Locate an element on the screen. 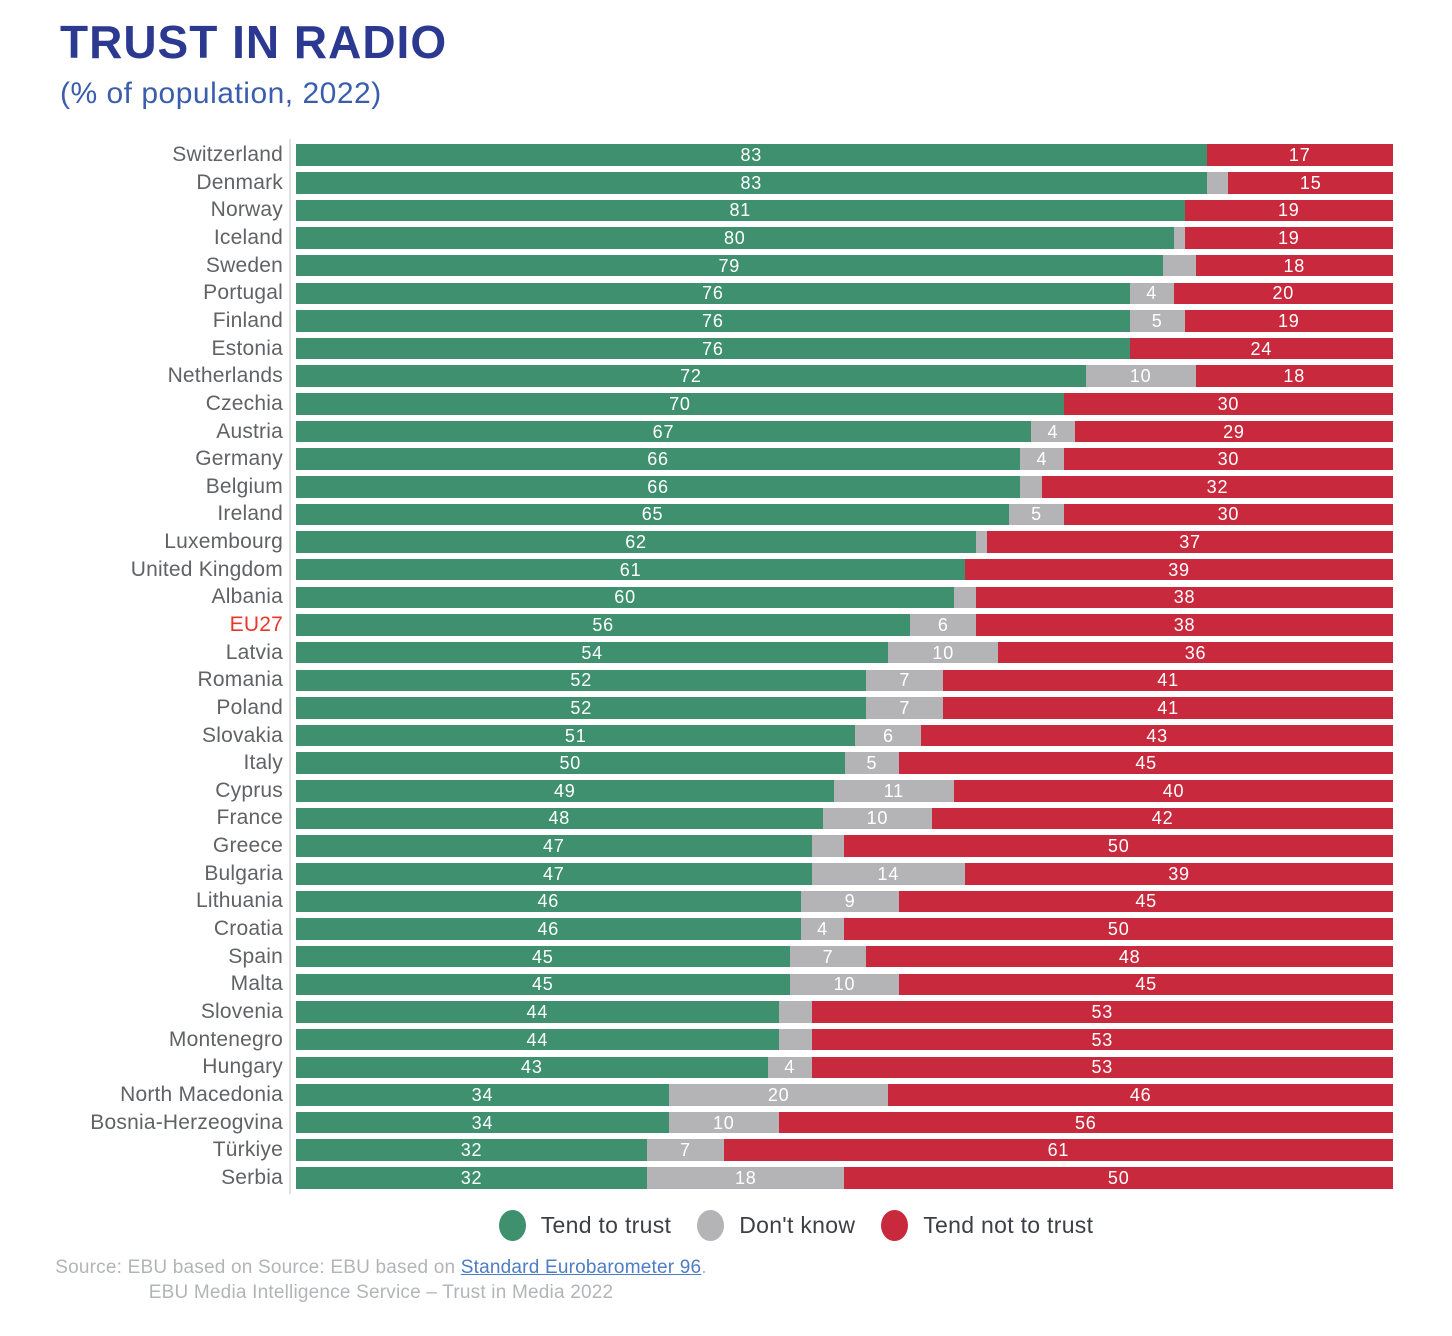 This screenshot has height=1336, width=1452. page-subtitle: (% of population, 2022) is located at coordinates (221, 94).